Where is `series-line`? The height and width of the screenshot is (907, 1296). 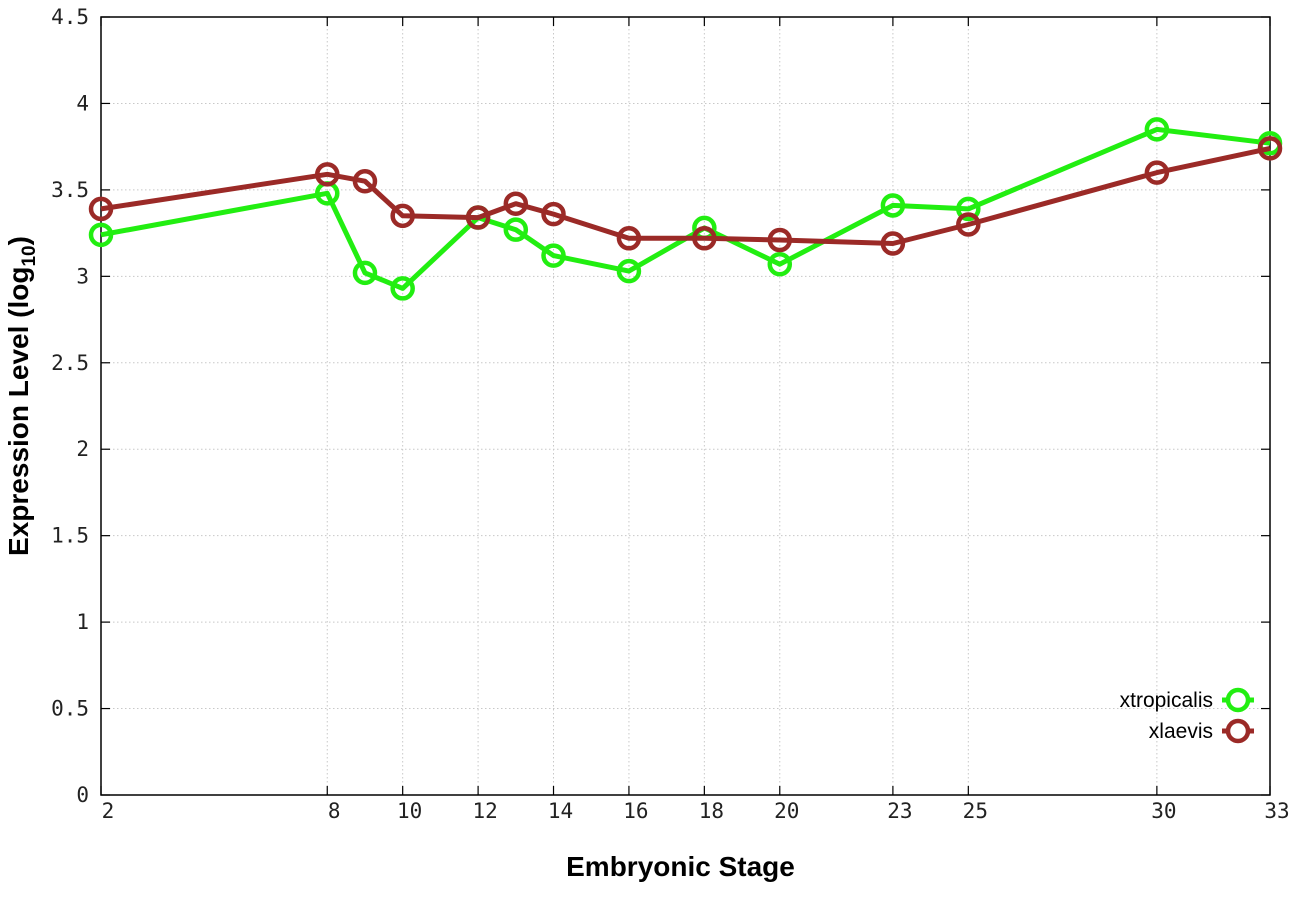
series-line is located at coordinates (685, 195).